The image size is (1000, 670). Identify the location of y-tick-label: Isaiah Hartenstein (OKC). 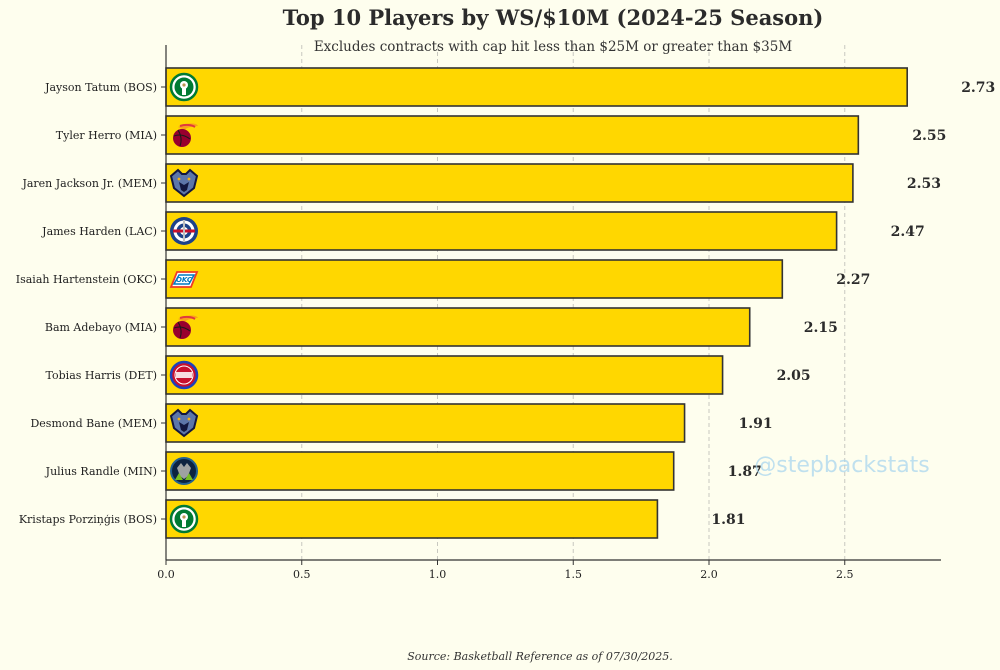
(86, 279).